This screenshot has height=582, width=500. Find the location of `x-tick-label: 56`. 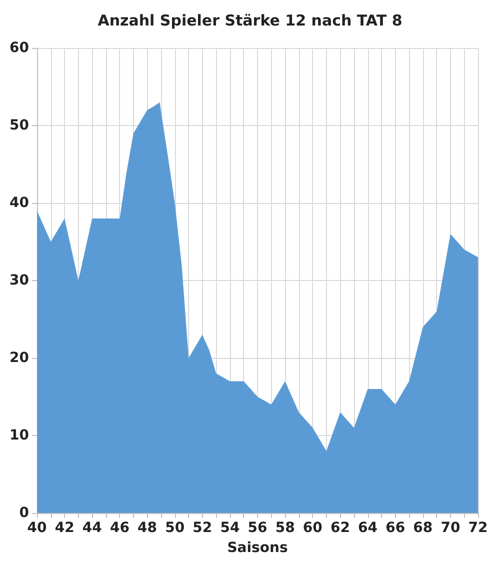

x-tick-label: 56 is located at coordinates (258, 528).